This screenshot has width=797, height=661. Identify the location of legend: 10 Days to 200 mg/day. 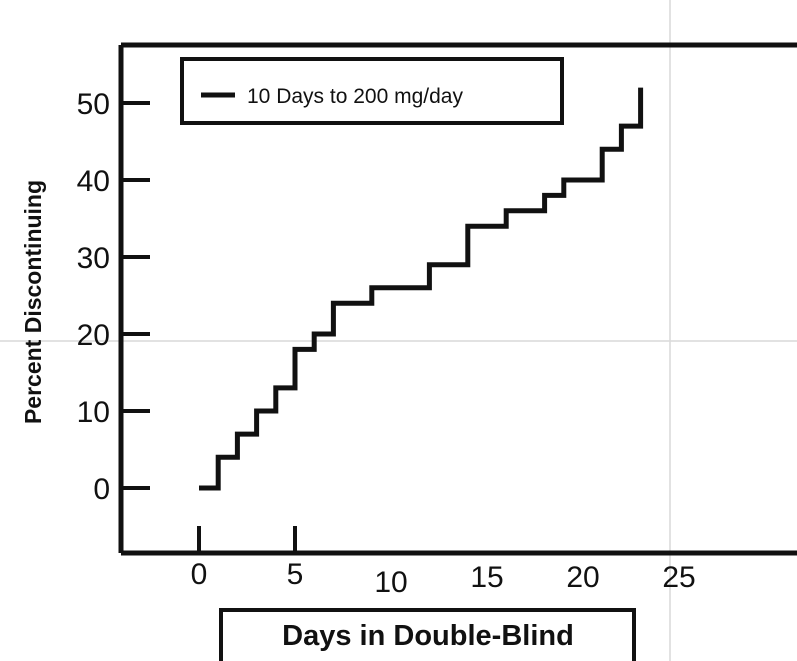
(372, 91).